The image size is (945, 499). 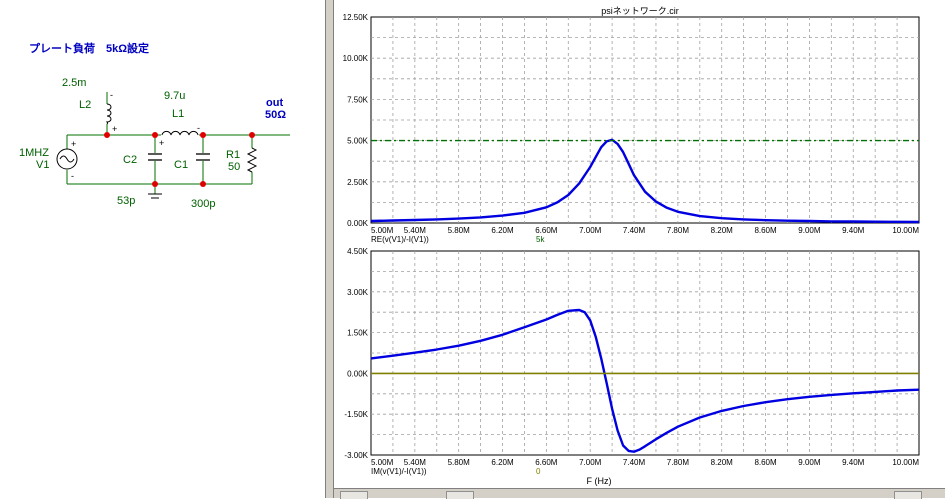 I want to click on out-node-label: out, so click(x=274, y=103).